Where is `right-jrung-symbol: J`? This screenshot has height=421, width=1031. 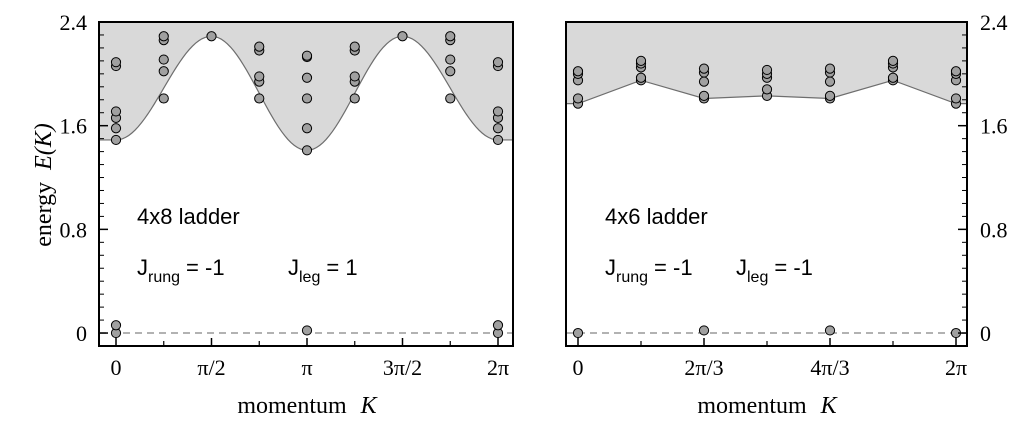
right-jrung-symbol: J is located at coordinates (610, 267).